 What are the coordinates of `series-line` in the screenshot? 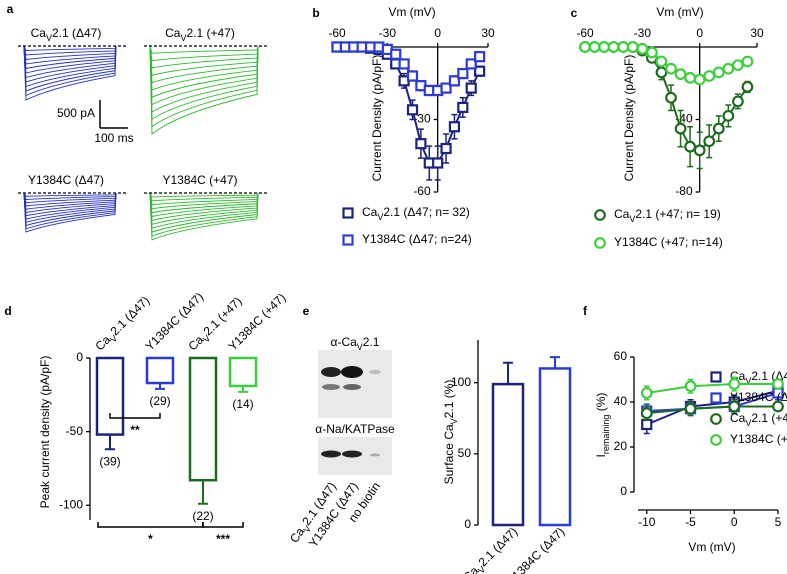 It's located at (712, 388).